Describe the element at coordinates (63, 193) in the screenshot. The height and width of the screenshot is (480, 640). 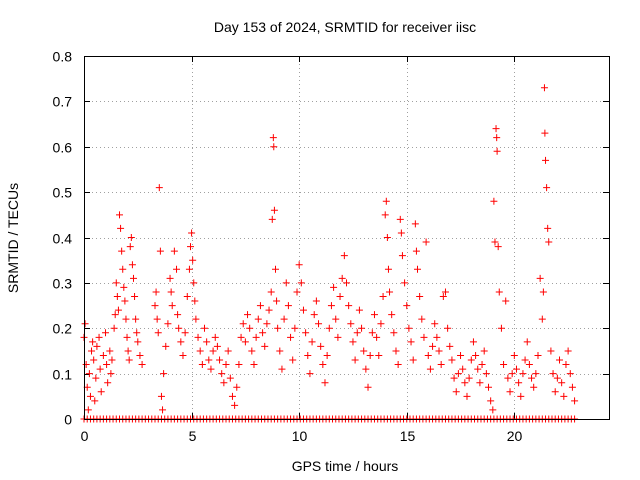
I see `y-tick-label: 0.5` at that location.